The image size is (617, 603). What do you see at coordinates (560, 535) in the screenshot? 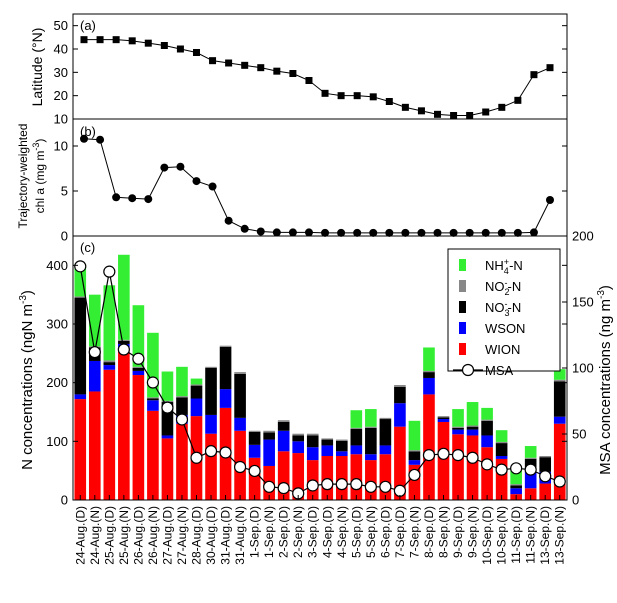
I see `x-tick-label: 13-Sep.(N)` at bounding box center [560, 535].